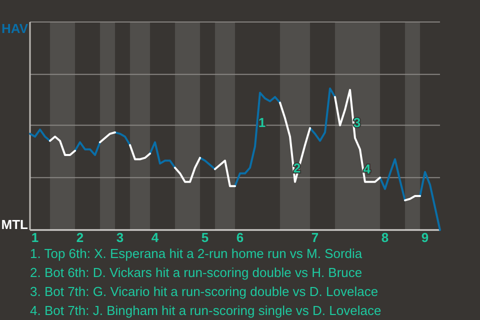 The image size is (480, 320). What do you see at coordinates (80, 238) in the screenshot?
I see `x-tick-label: 2` at bounding box center [80, 238].